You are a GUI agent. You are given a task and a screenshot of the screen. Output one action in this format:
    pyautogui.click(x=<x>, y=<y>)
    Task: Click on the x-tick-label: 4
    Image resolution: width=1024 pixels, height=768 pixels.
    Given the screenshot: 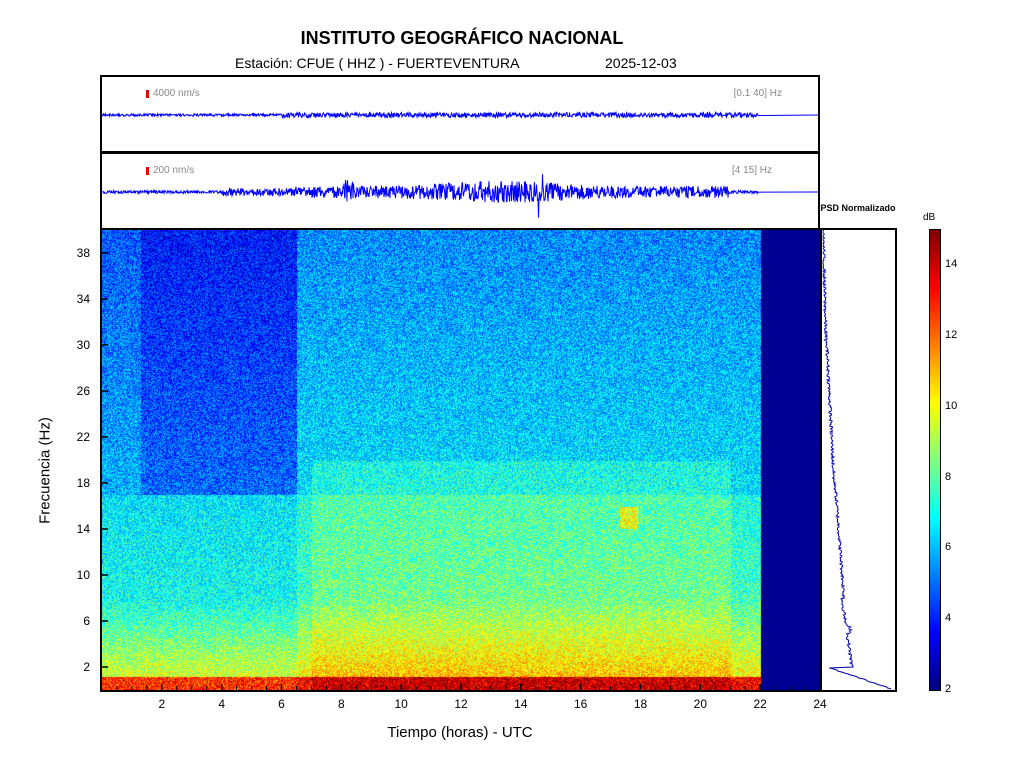 What is the action you would take?
    pyautogui.click(x=221, y=704)
    